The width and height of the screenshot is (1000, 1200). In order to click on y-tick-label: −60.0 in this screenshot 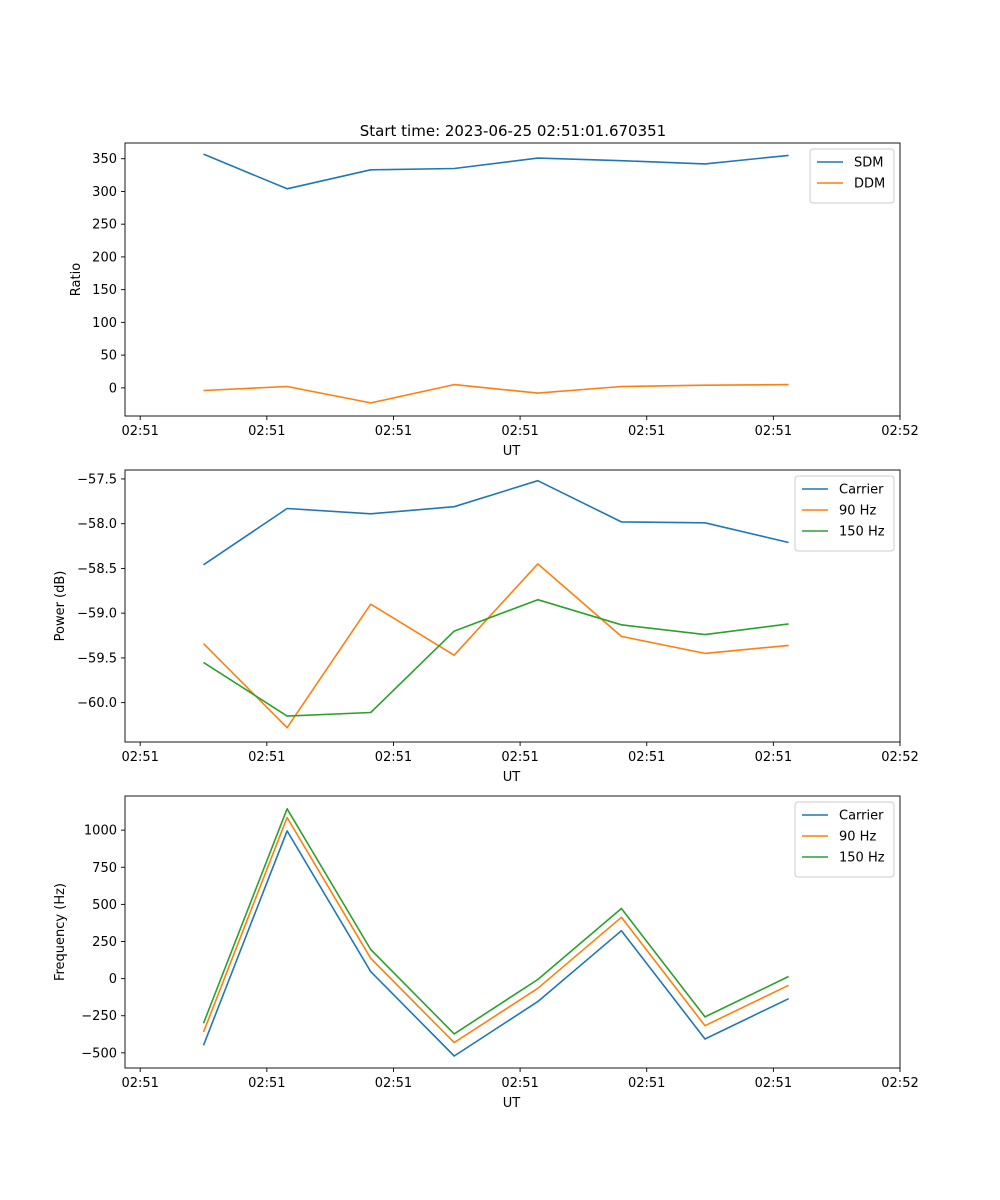, I will do `click(97, 703)`.